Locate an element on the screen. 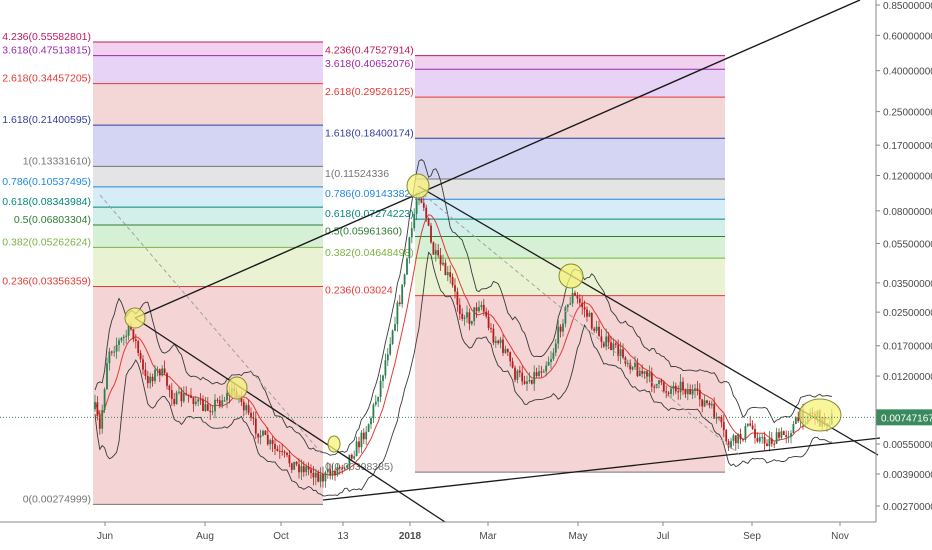 This screenshot has height=550, width=932. fib-level-label: 1(0.11524336 is located at coordinates (357, 174).